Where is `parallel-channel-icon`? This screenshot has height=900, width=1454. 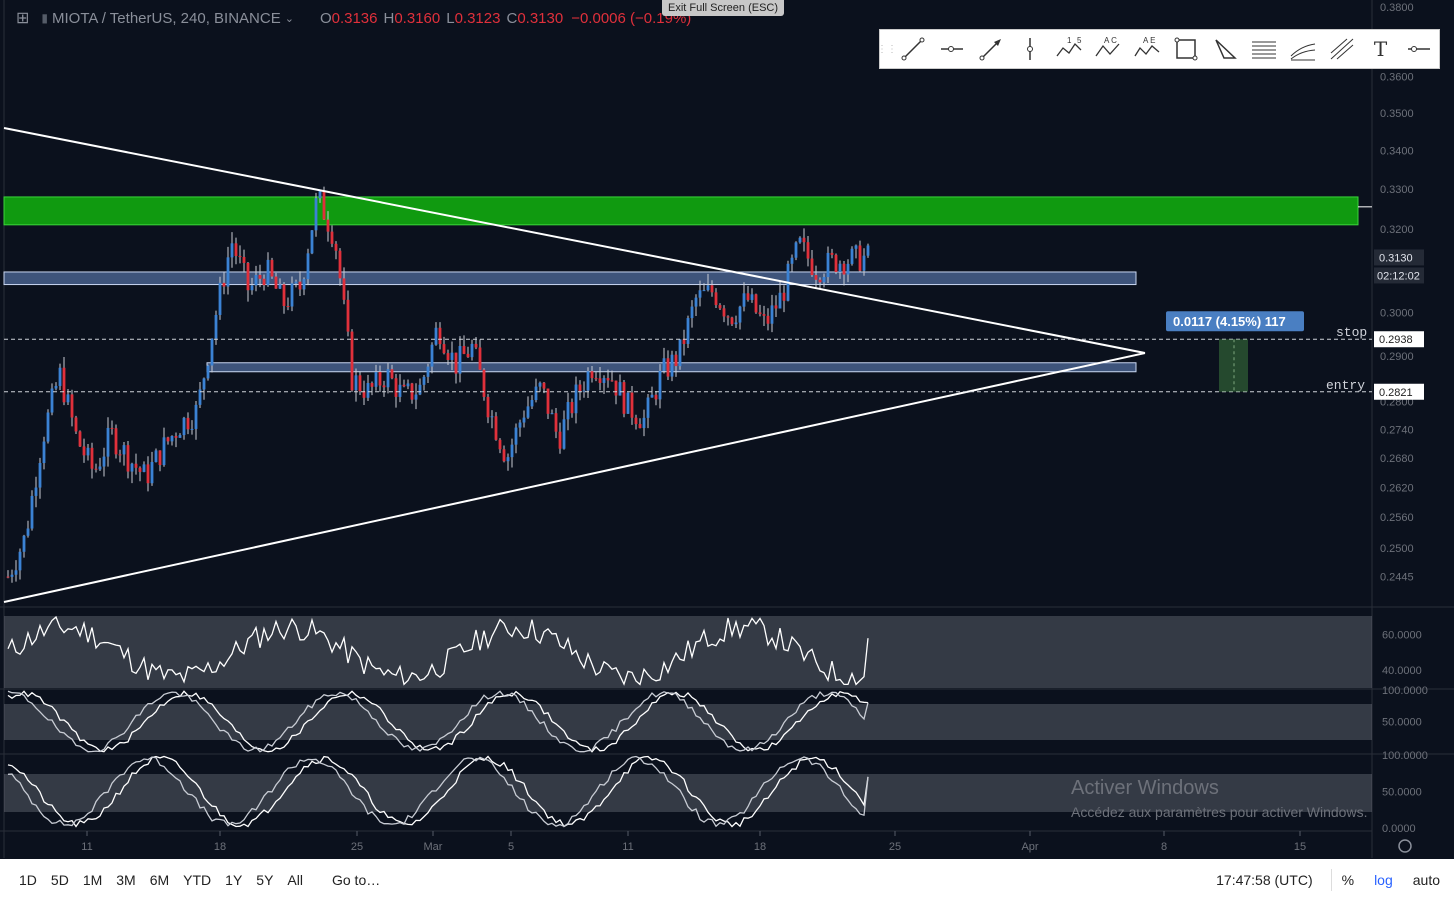 parallel-channel-icon is located at coordinates (1263, 49).